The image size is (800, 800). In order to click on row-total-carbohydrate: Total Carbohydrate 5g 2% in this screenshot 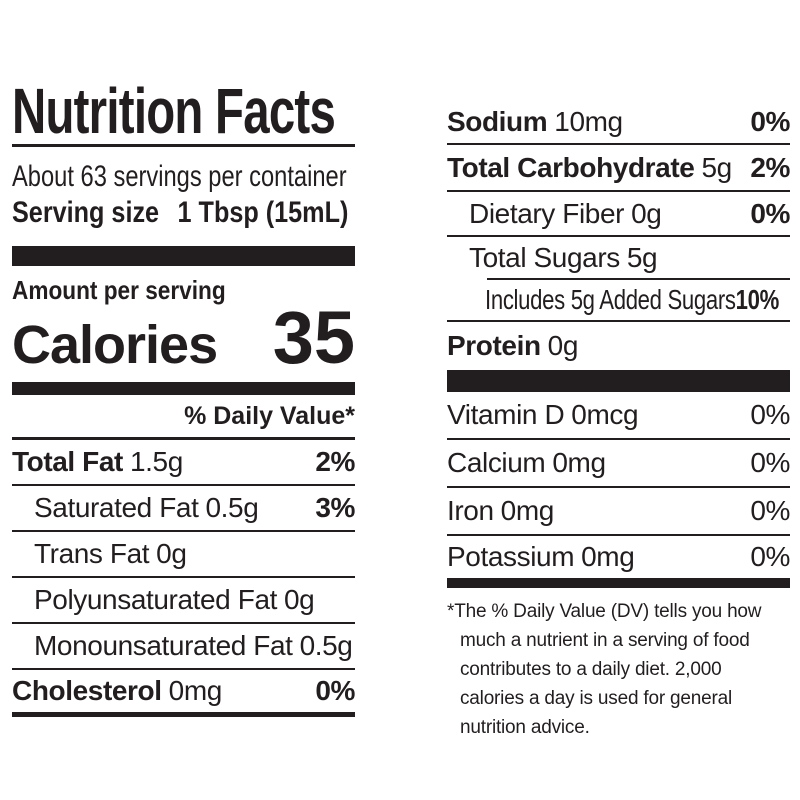, I will do `click(618, 167)`.